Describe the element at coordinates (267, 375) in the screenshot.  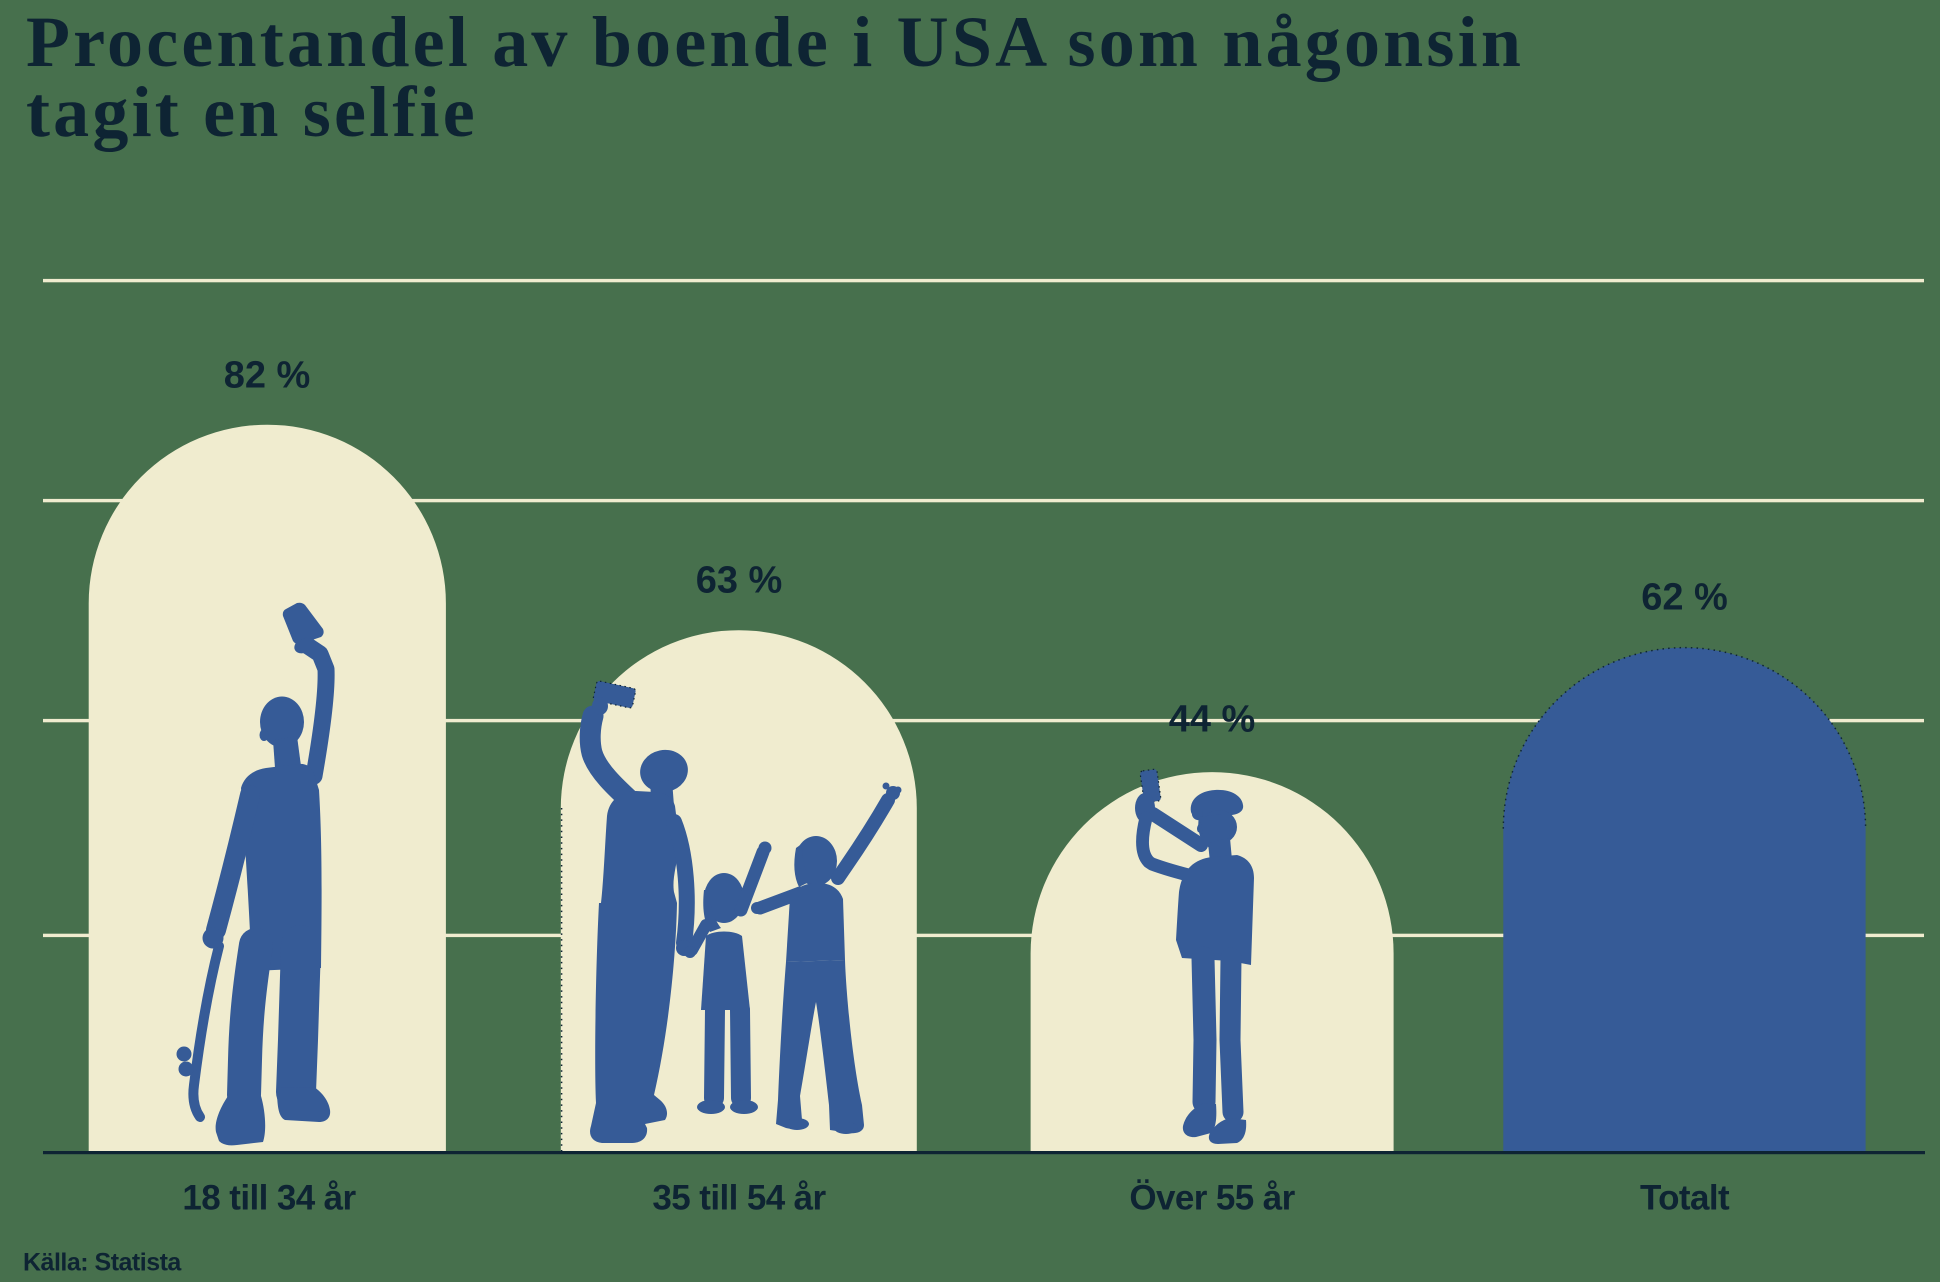
I see `svg-text: 82 %` at that location.